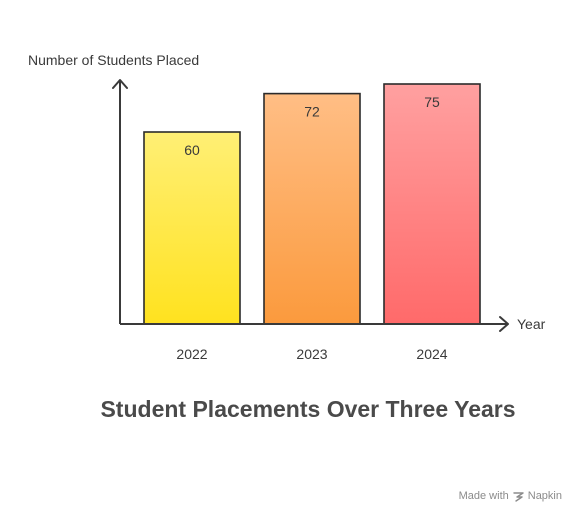 This screenshot has width=576, height=514. Describe the element at coordinates (518, 496) in the screenshot. I see `napkin-logo-icon` at that location.